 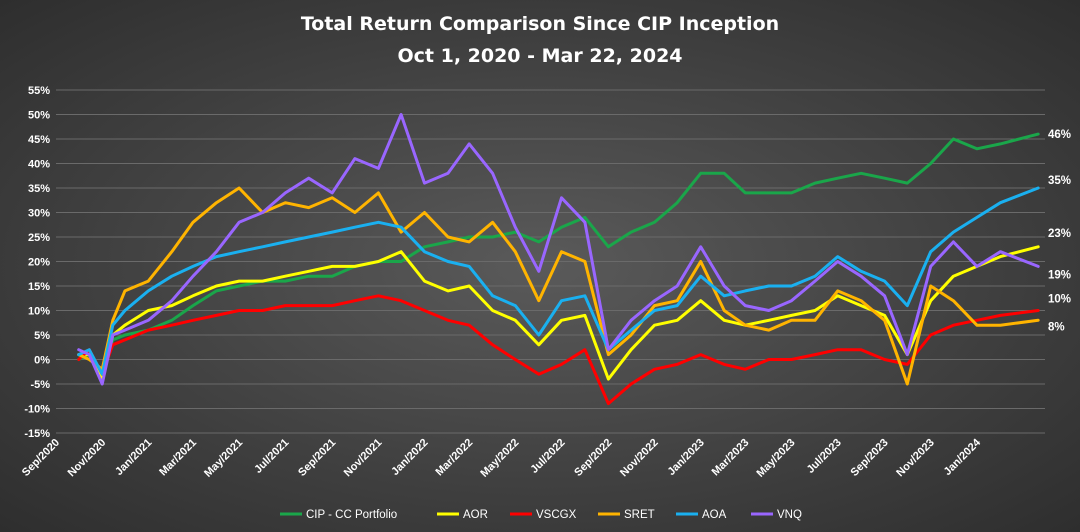 What do you see at coordinates (915, 458) in the screenshot?
I see `x-tick-label: Nov/2023` at bounding box center [915, 458].